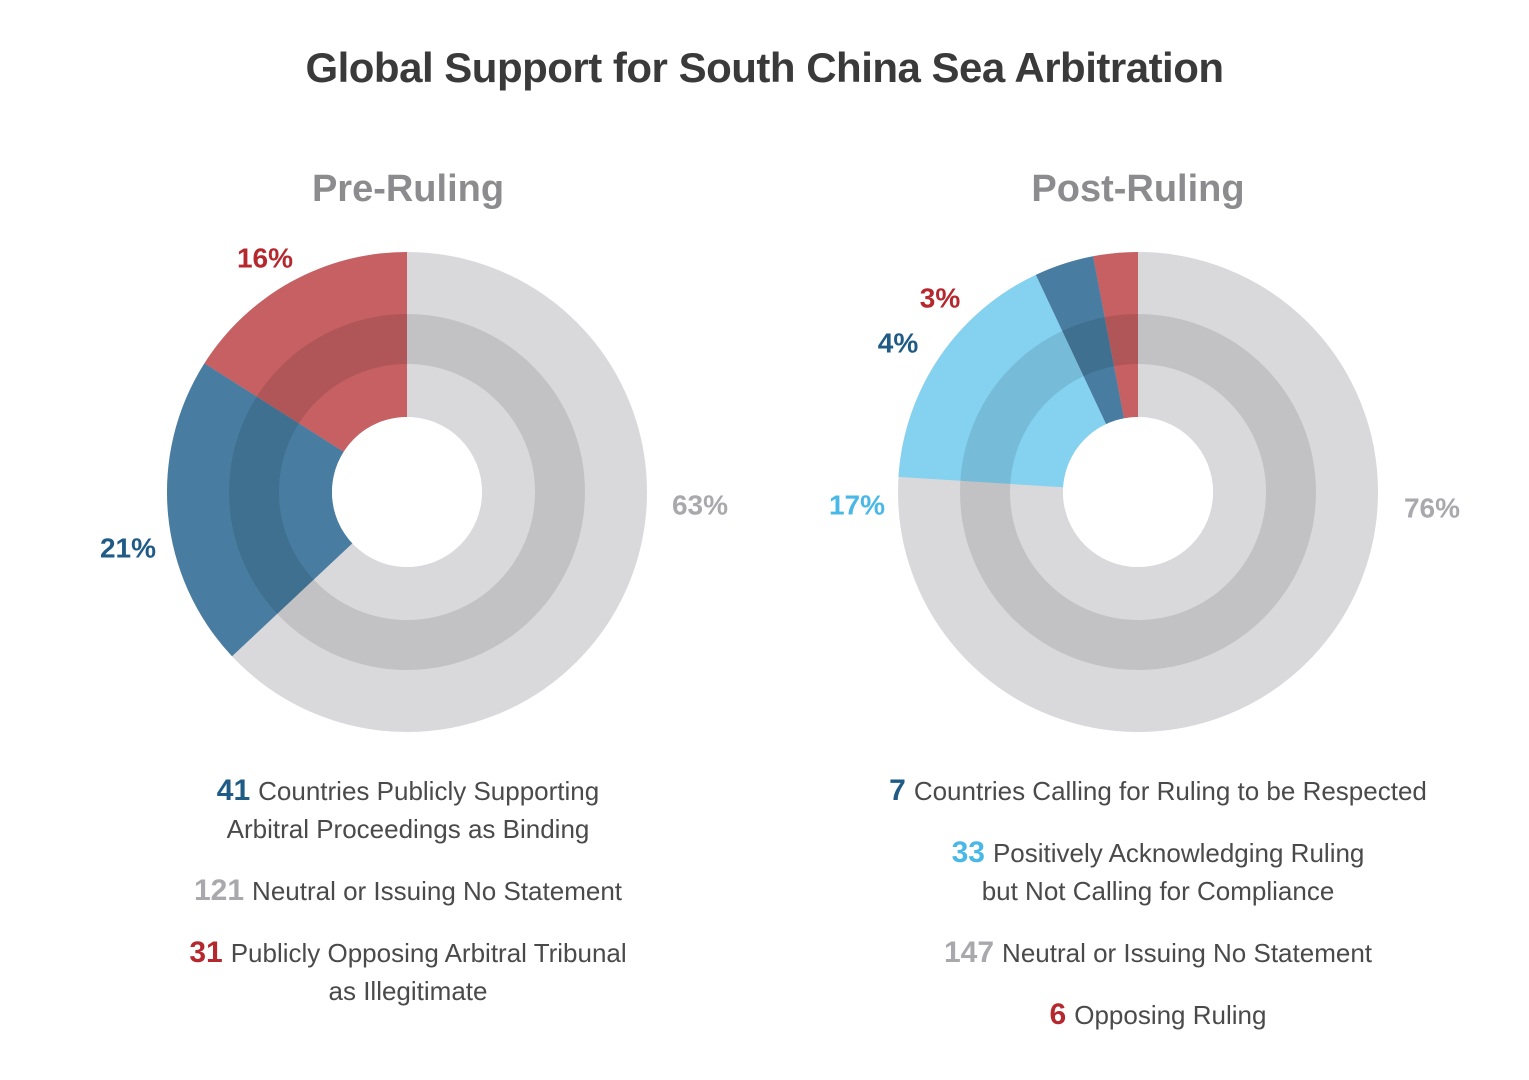 This screenshot has height=1080, width=1529. I want to click on pre-ruling-title: Pre-Ruling, so click(408, 189).